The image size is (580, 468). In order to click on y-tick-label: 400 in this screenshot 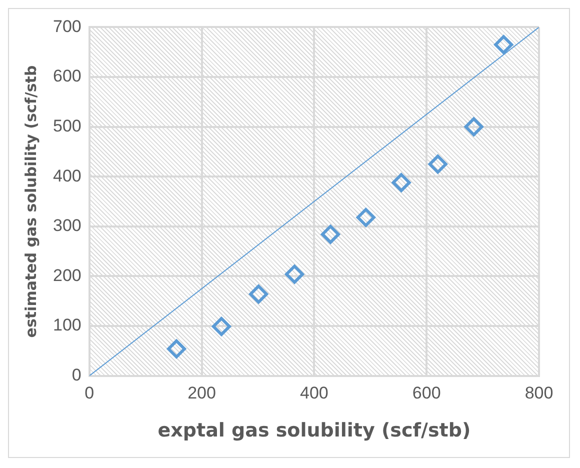, I will do `click(67, 176)`.